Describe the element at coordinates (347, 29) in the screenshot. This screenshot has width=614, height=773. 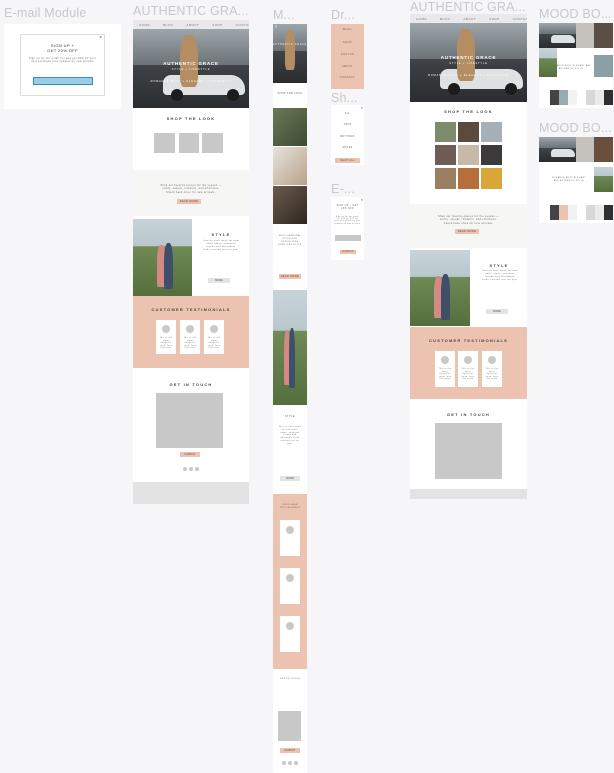
I see `dropdown-item-blog: BLOG` at that location.